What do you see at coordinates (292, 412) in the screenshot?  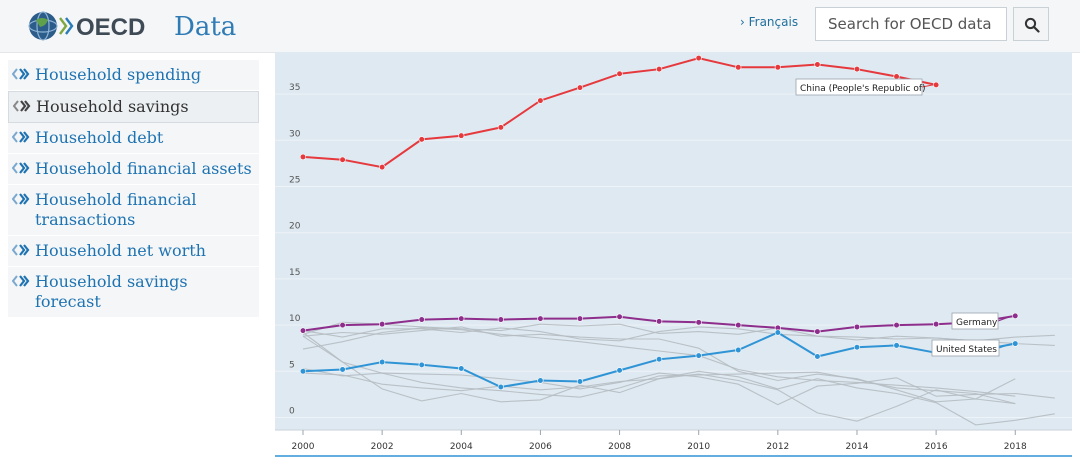 I see `y-tick-label: 0` at bounding box center [292, 412].